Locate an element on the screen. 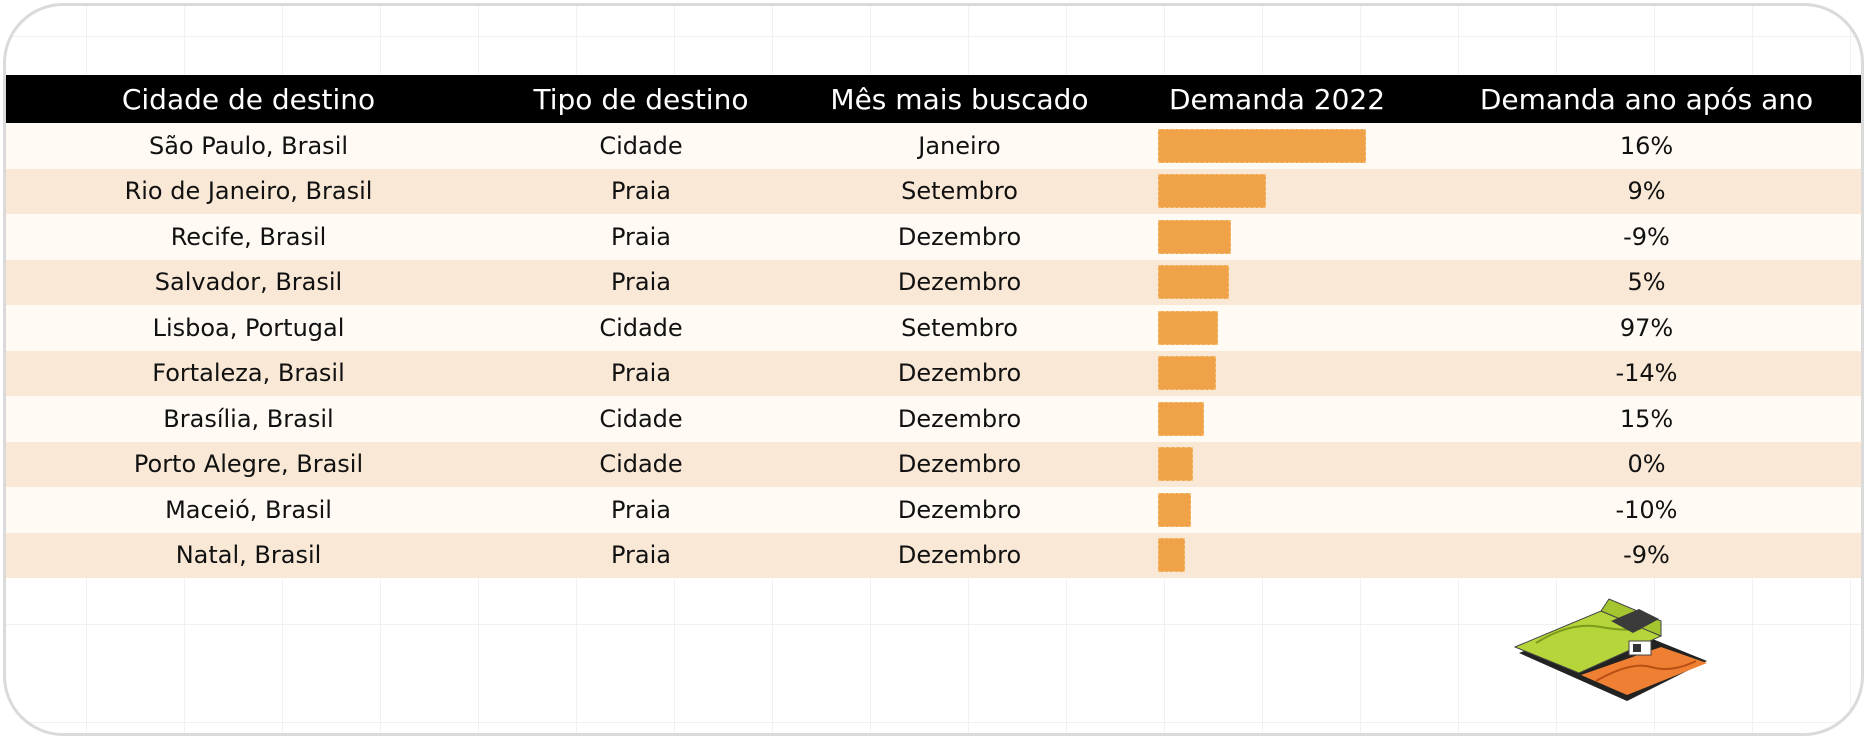  header-yoy: Demanda ano após ano is located at coordinates (1646, 99).